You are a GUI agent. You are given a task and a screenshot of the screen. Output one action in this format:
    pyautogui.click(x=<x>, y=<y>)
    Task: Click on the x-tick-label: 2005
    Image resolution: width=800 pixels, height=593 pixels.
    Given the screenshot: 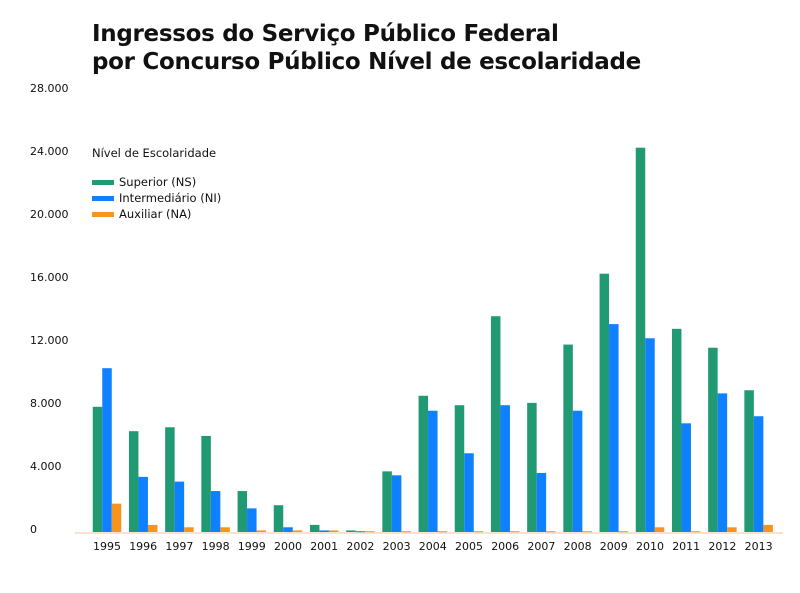 What is the action you would take?
    pyautogui.click(x=469, y=546)
    